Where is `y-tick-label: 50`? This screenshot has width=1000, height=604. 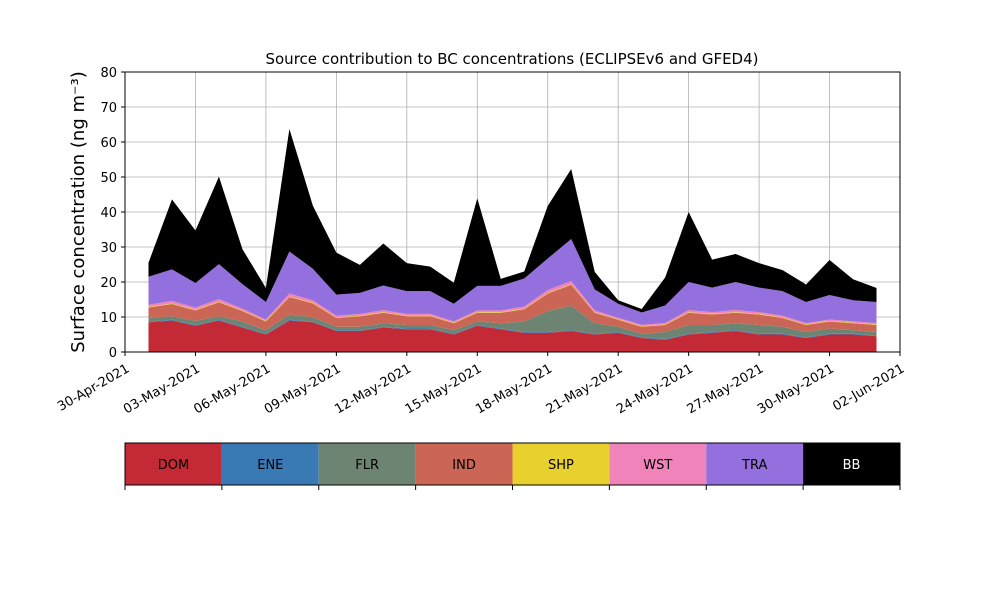 y-tick-label: 50 is located at coordinates (108, 178).